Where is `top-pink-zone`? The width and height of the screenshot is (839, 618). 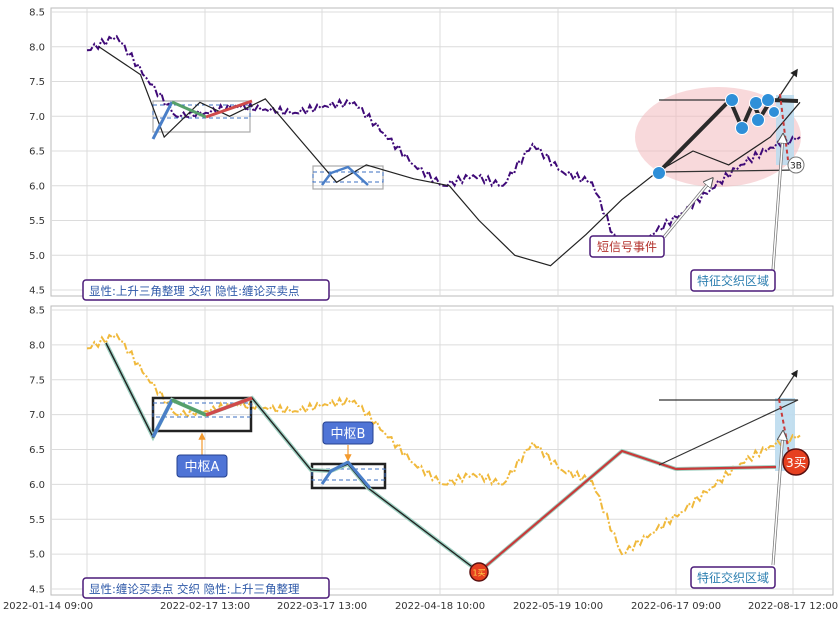 top-pink-zone is located at coordinates (718, 137).